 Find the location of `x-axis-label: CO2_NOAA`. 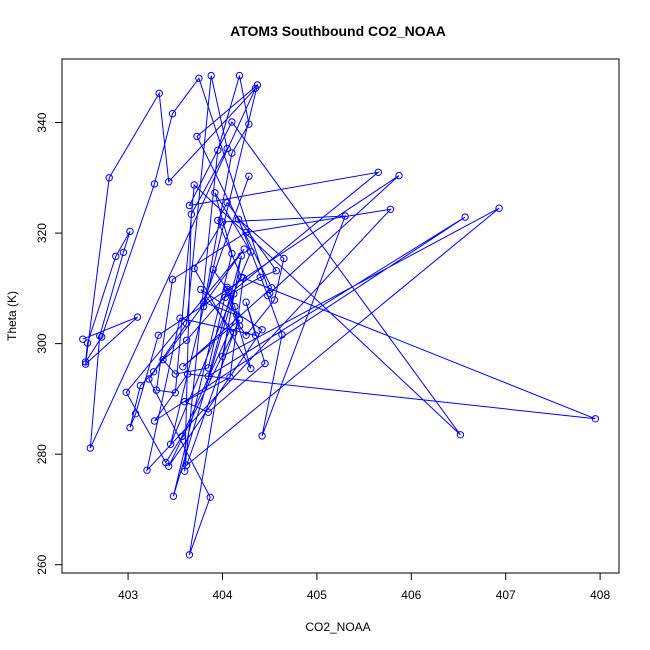

x-axis-label: CO2_NOAA is located at coordinates (337, 627).